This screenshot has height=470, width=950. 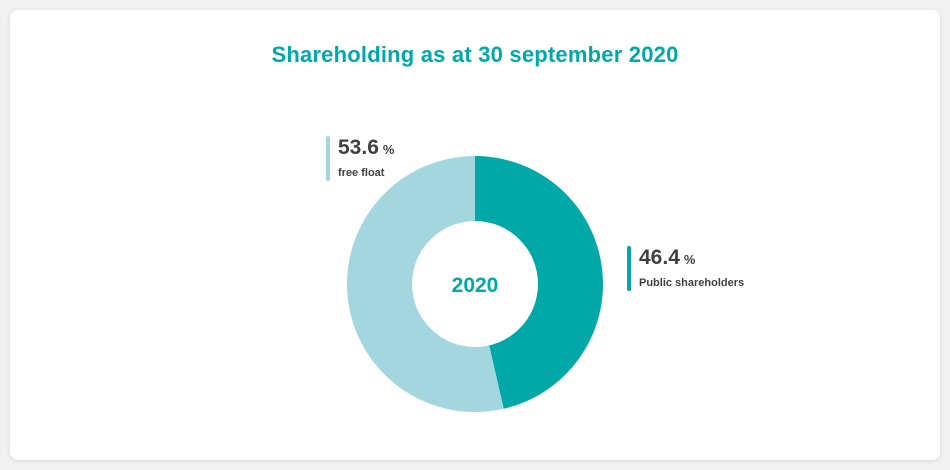 I want to click on chart-title: Shareholding as at 30 september 2020, so click(x=475, y=54).